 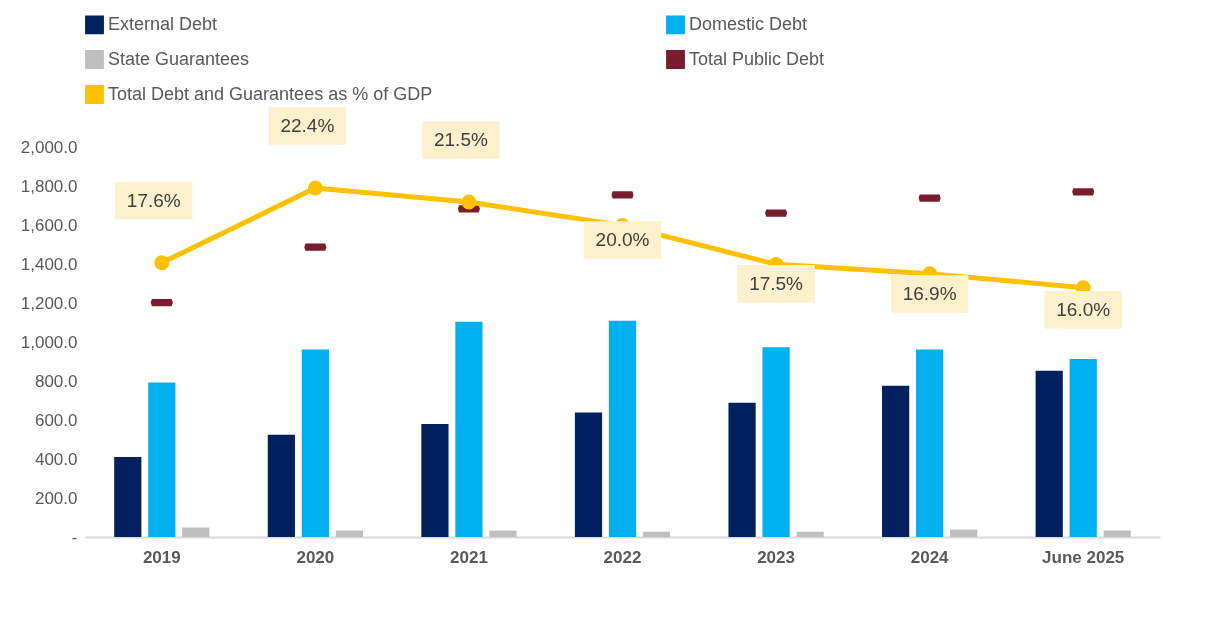 What do you see at coordinates (179, 58) in the screenshot?
I see `legend-label: State Guarantees` at bounding box center [179, 58].